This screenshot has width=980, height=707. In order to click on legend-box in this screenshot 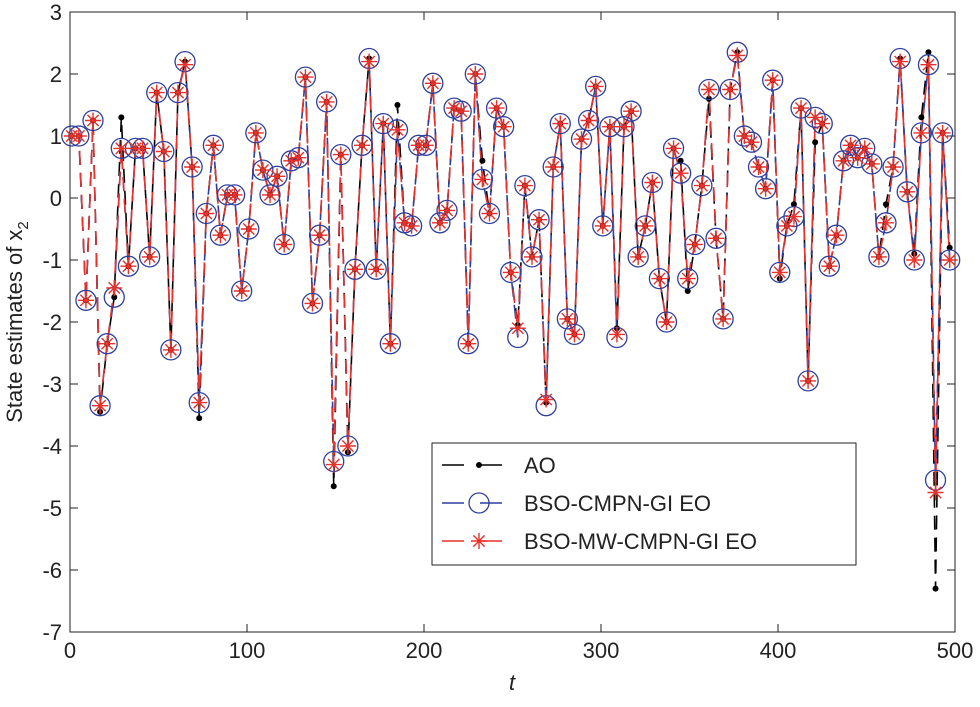, I will do `click(644, 504)`.